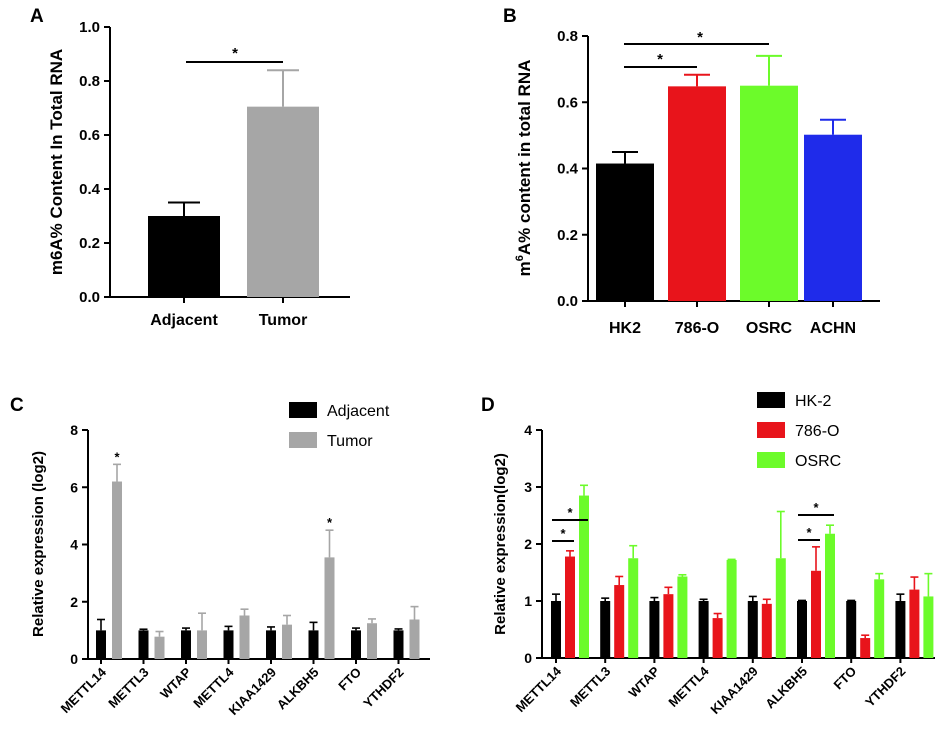 This screenshot has width=941, height=739. What do you see at coordinates (143, 644) in the screenshot?
I see `C-bar-adjacent-mettl3` at bounding box center [143, 644].